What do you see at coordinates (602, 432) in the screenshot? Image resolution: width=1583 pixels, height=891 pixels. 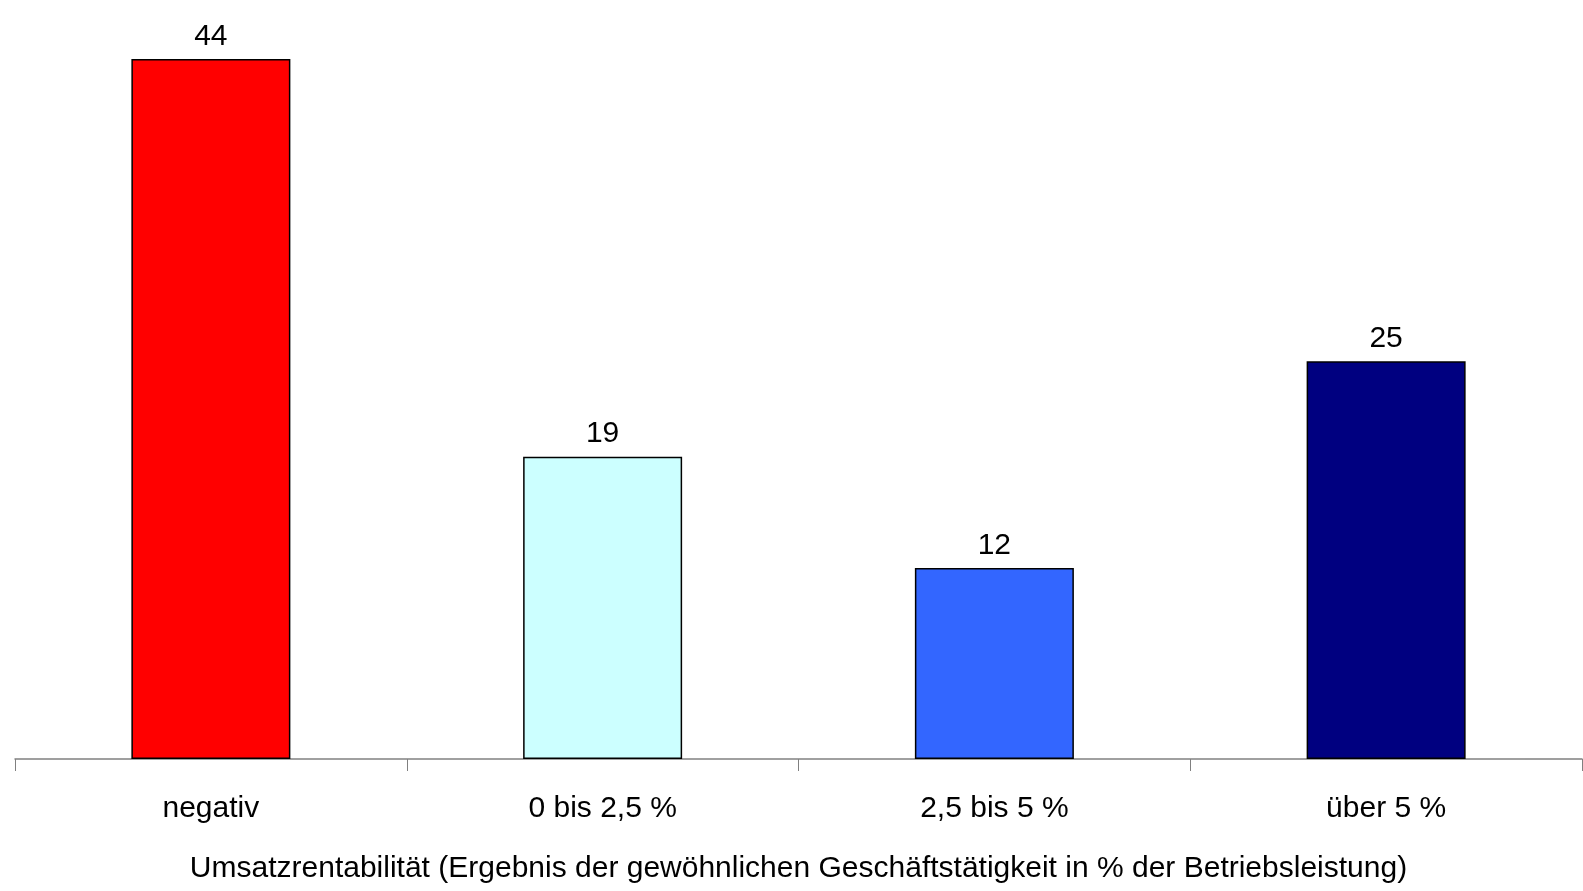 I see `data-label: 19` at bounding box center [602, 432].